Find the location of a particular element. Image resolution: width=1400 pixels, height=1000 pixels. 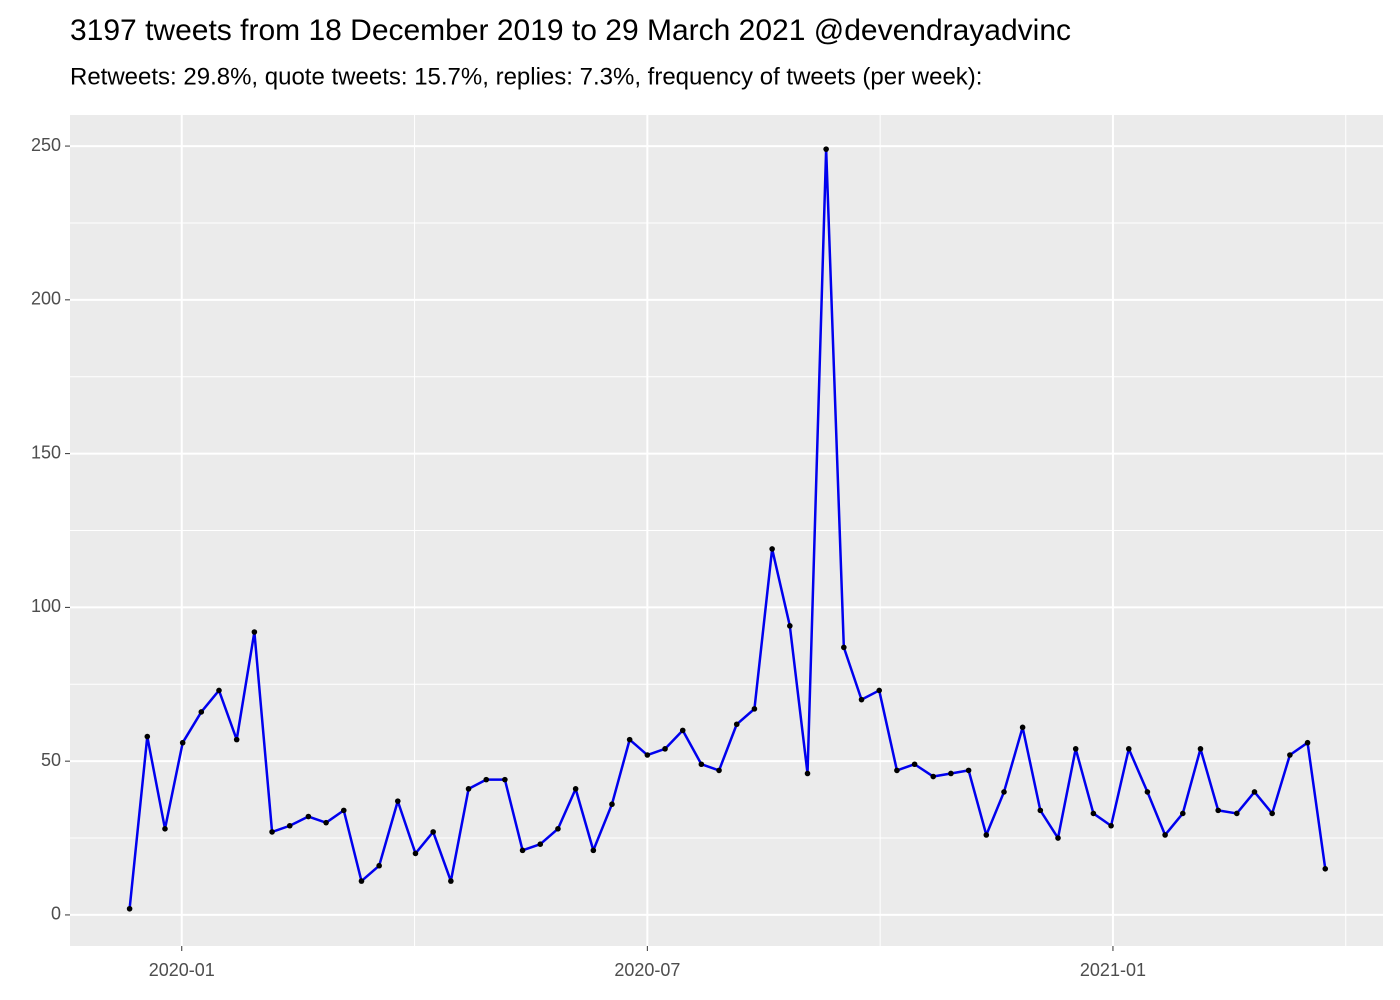

y-tick-label: 0 is located at coordinates (56, 914).